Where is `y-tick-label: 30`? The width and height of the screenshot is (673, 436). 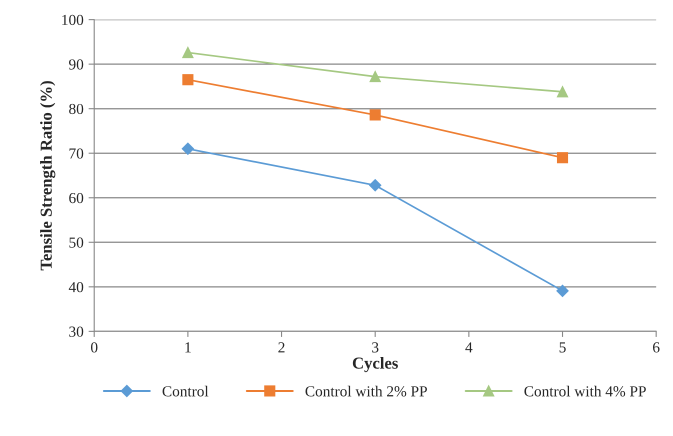
y-tick-label: 30 is located at coordinates (76, 331).